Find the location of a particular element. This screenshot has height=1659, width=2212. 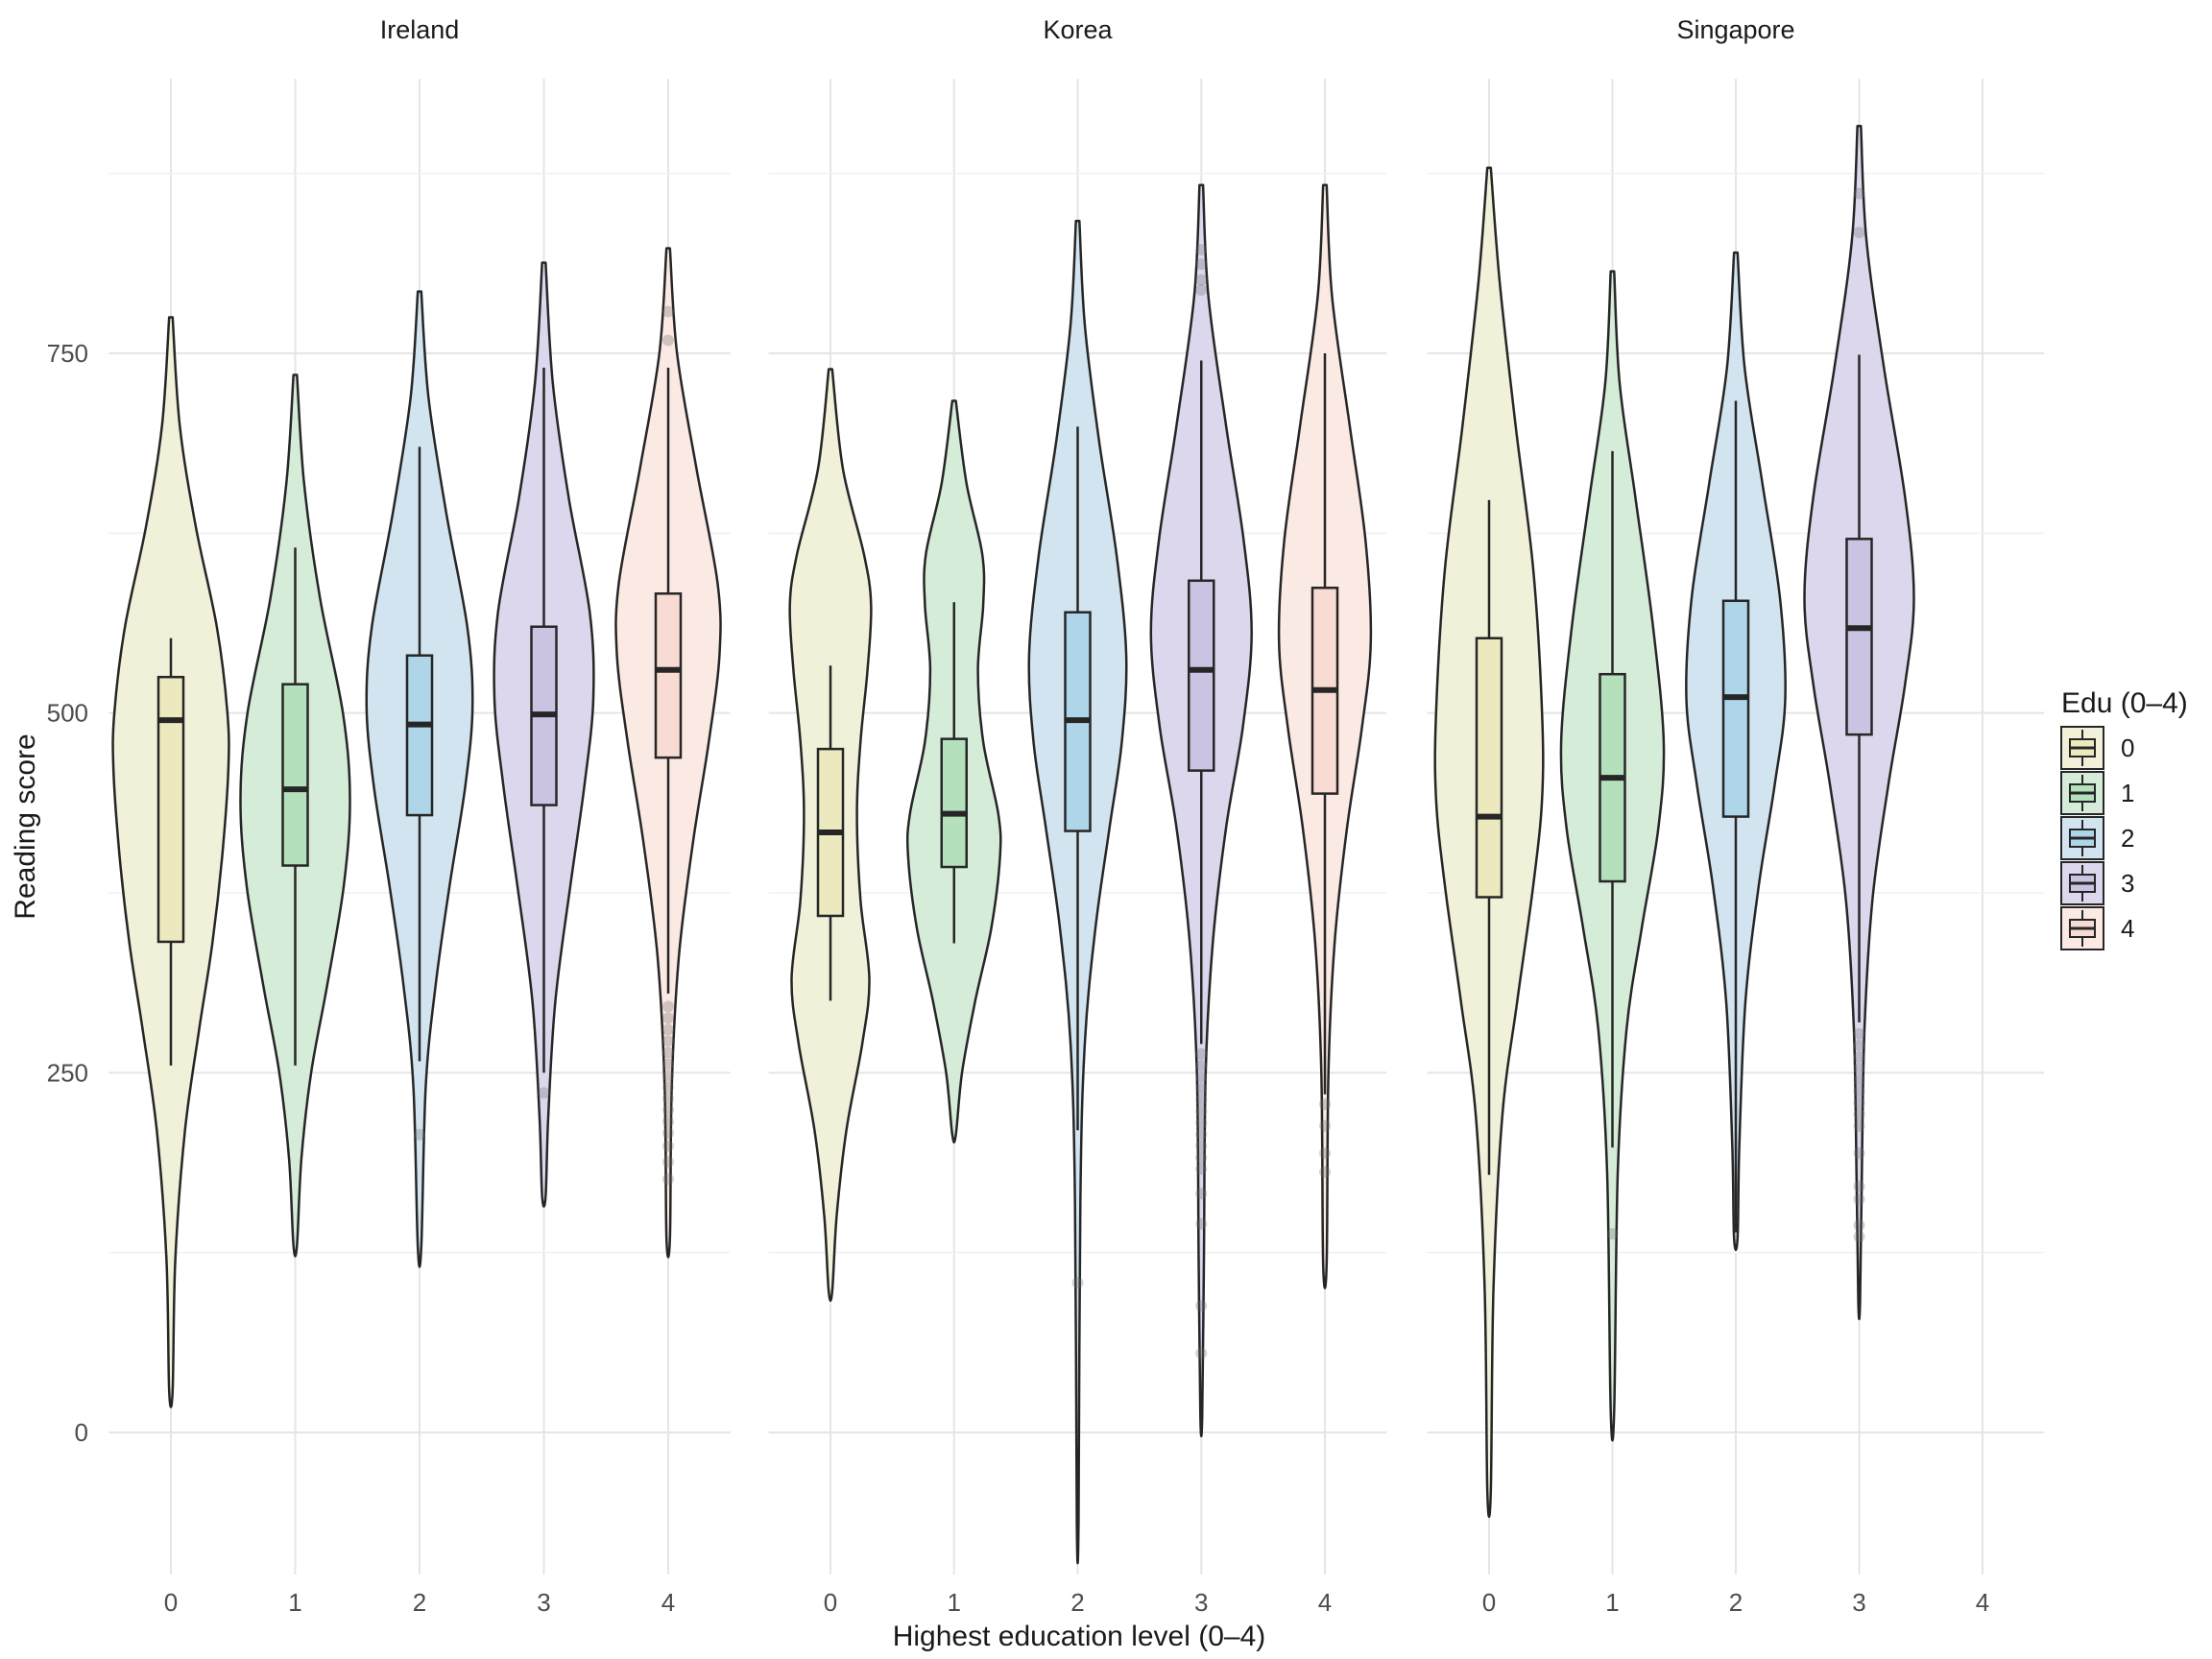

legend-label: 4 is located at coordinates (2127, 928).